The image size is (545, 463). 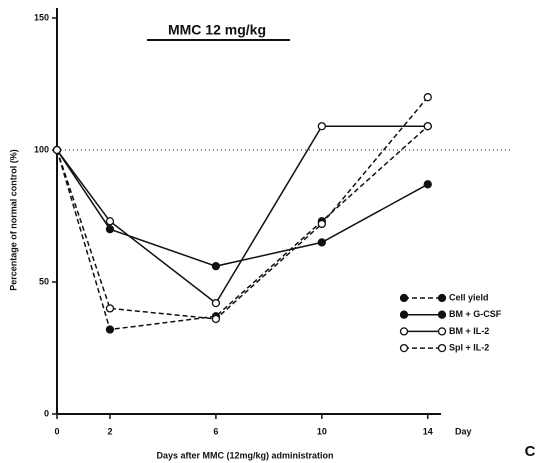 What do you see at coordinates (475, 314) in the screenshot?
I see `legend-label: BM + G-CSF` at bounding box center [475, 314].